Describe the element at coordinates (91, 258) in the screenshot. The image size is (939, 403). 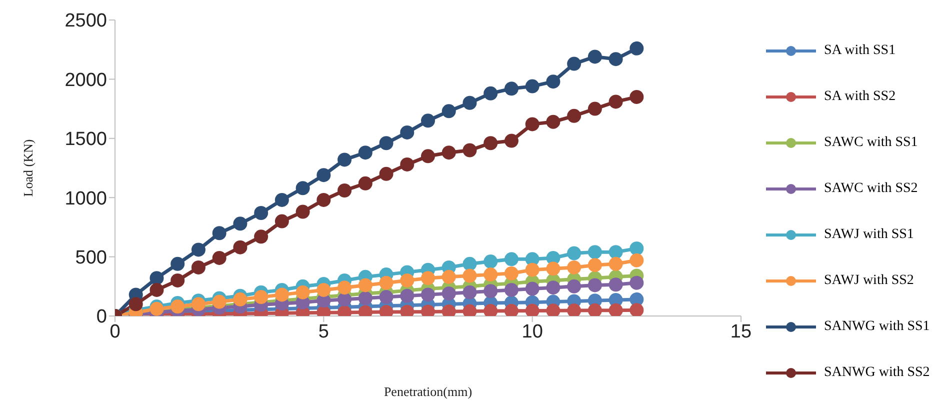
I see `y-tick-label: 500` at that location.